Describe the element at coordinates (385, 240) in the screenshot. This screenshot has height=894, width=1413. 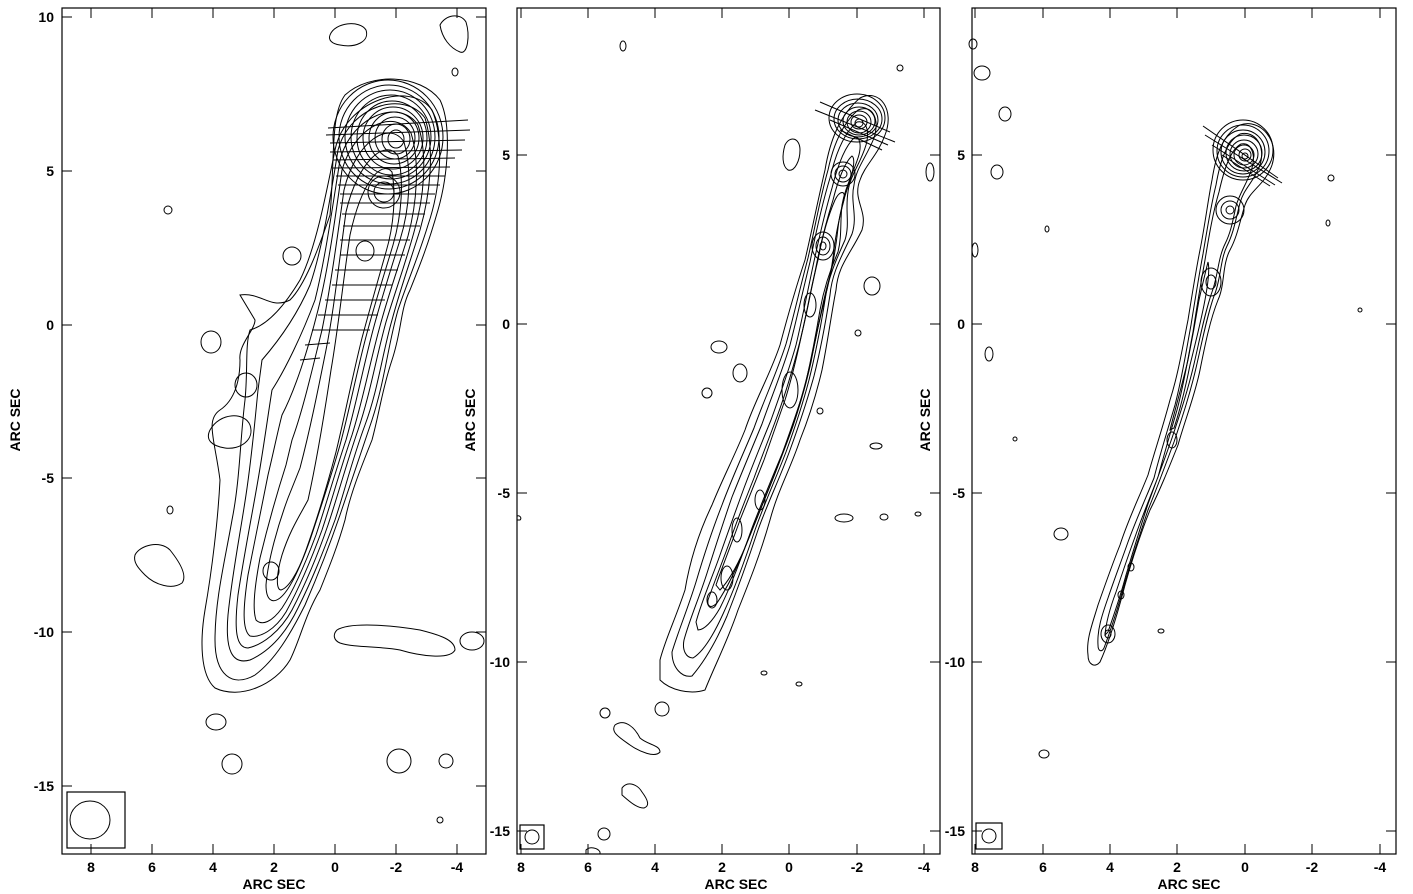
I see `panel-left-polarization-vectors` at that location.